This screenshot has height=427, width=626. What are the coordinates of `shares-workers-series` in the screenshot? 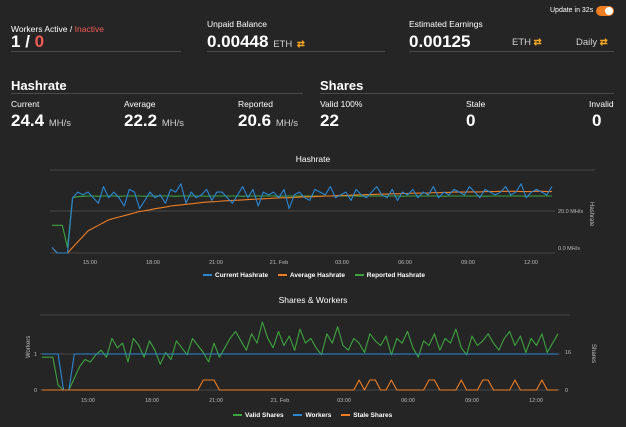 It's located at (300, 356).